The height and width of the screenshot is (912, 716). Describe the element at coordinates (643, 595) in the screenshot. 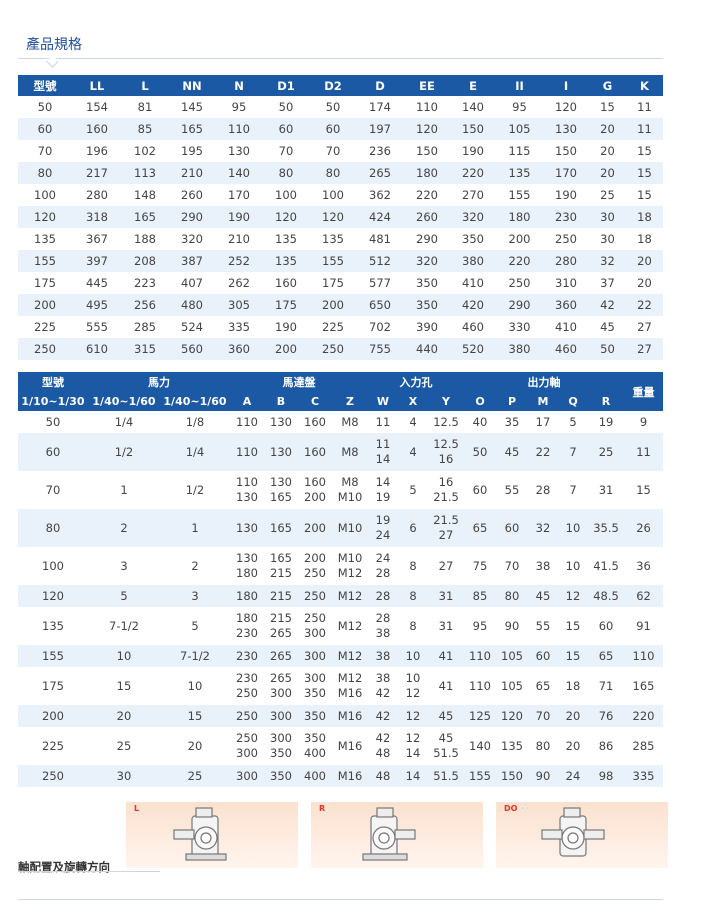

I see `cell-line: 62` at that location.